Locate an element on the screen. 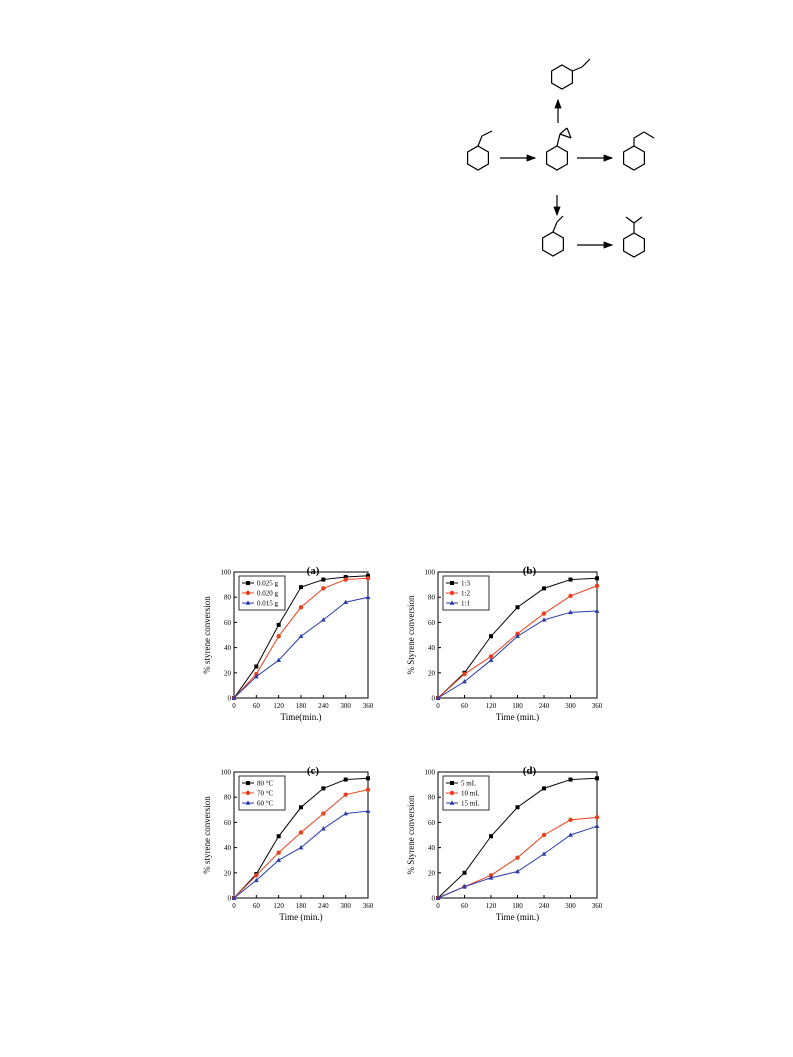 This screenshot has width=793, height=1057. legend-label: 1:1 is located at coordinates (465, 604).